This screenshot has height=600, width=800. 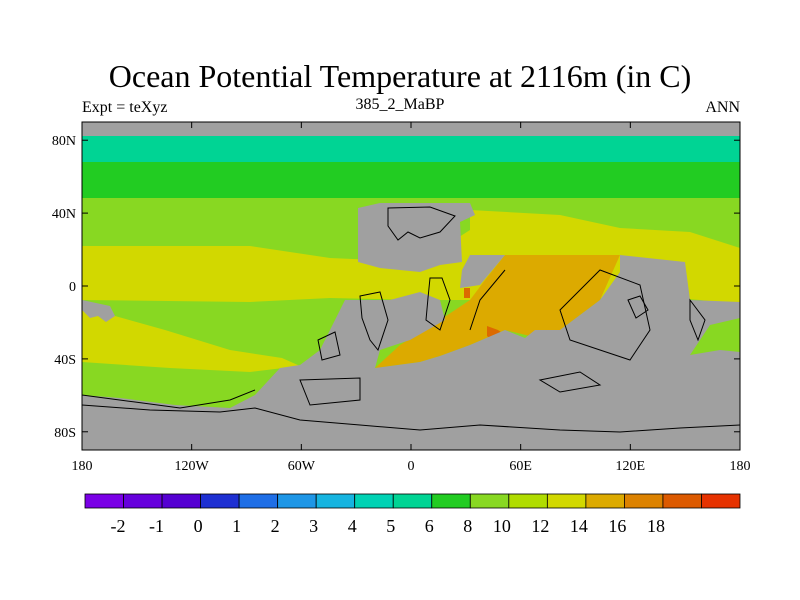 I want to click on colorbar-label: 2, so click(x=275, y=526).